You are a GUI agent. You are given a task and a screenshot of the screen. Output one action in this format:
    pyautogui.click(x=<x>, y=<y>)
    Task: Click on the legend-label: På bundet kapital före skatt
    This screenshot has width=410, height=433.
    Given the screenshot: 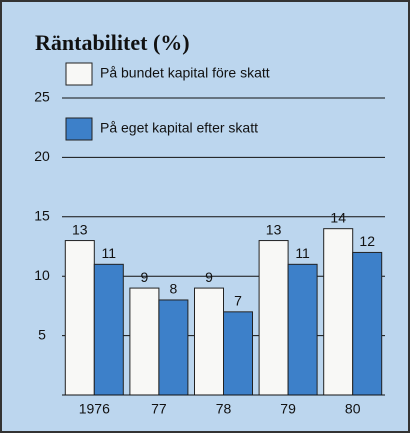 What is the action you would take?
    pyautogui.click(x=185, y=73)
    